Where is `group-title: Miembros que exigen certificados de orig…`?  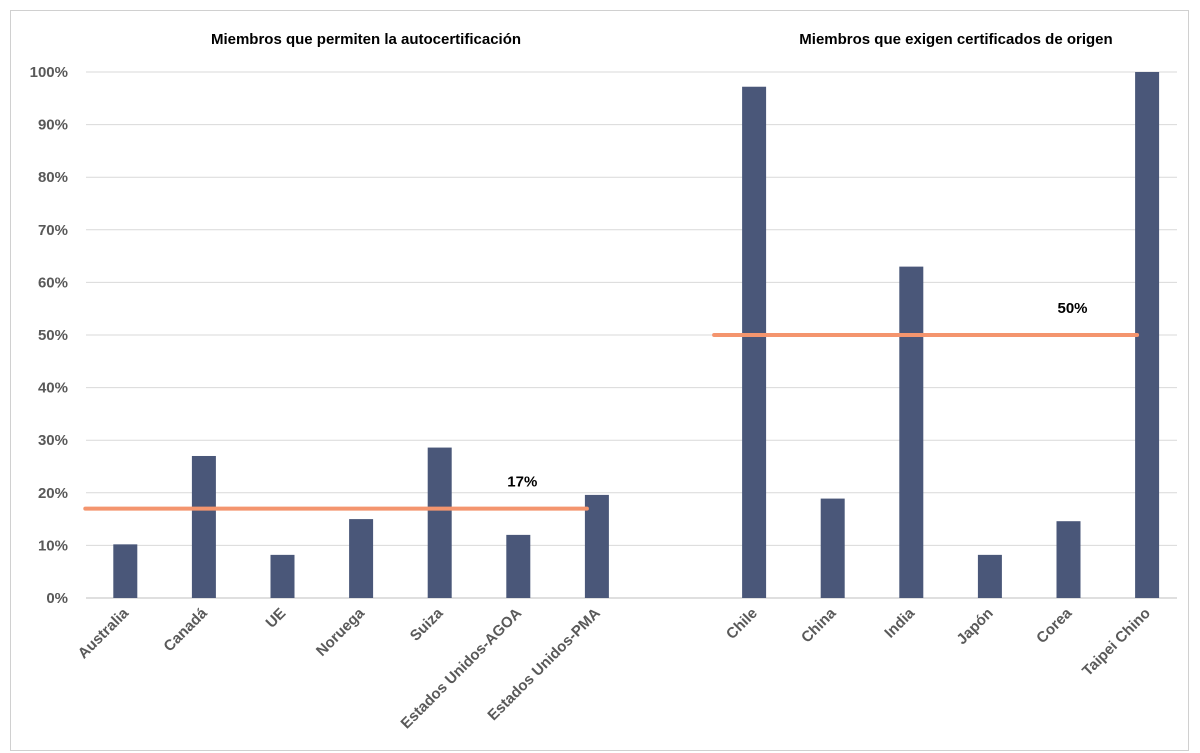
group-title: Miembros que exigen certificados de orig… is located at coordinates (955, 39).